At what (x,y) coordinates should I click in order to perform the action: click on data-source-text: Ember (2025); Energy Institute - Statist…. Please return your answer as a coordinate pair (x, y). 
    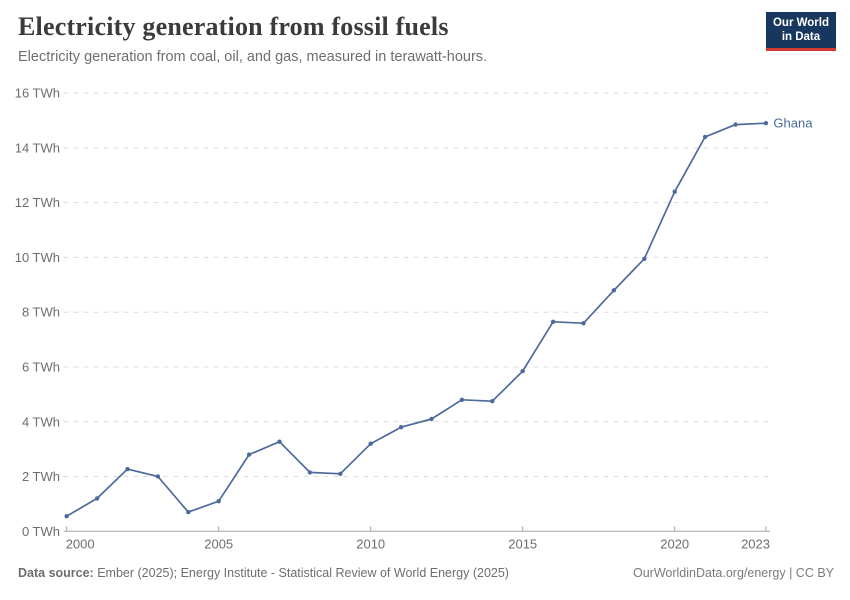
    Looking at the image, I should click on (303, 573).